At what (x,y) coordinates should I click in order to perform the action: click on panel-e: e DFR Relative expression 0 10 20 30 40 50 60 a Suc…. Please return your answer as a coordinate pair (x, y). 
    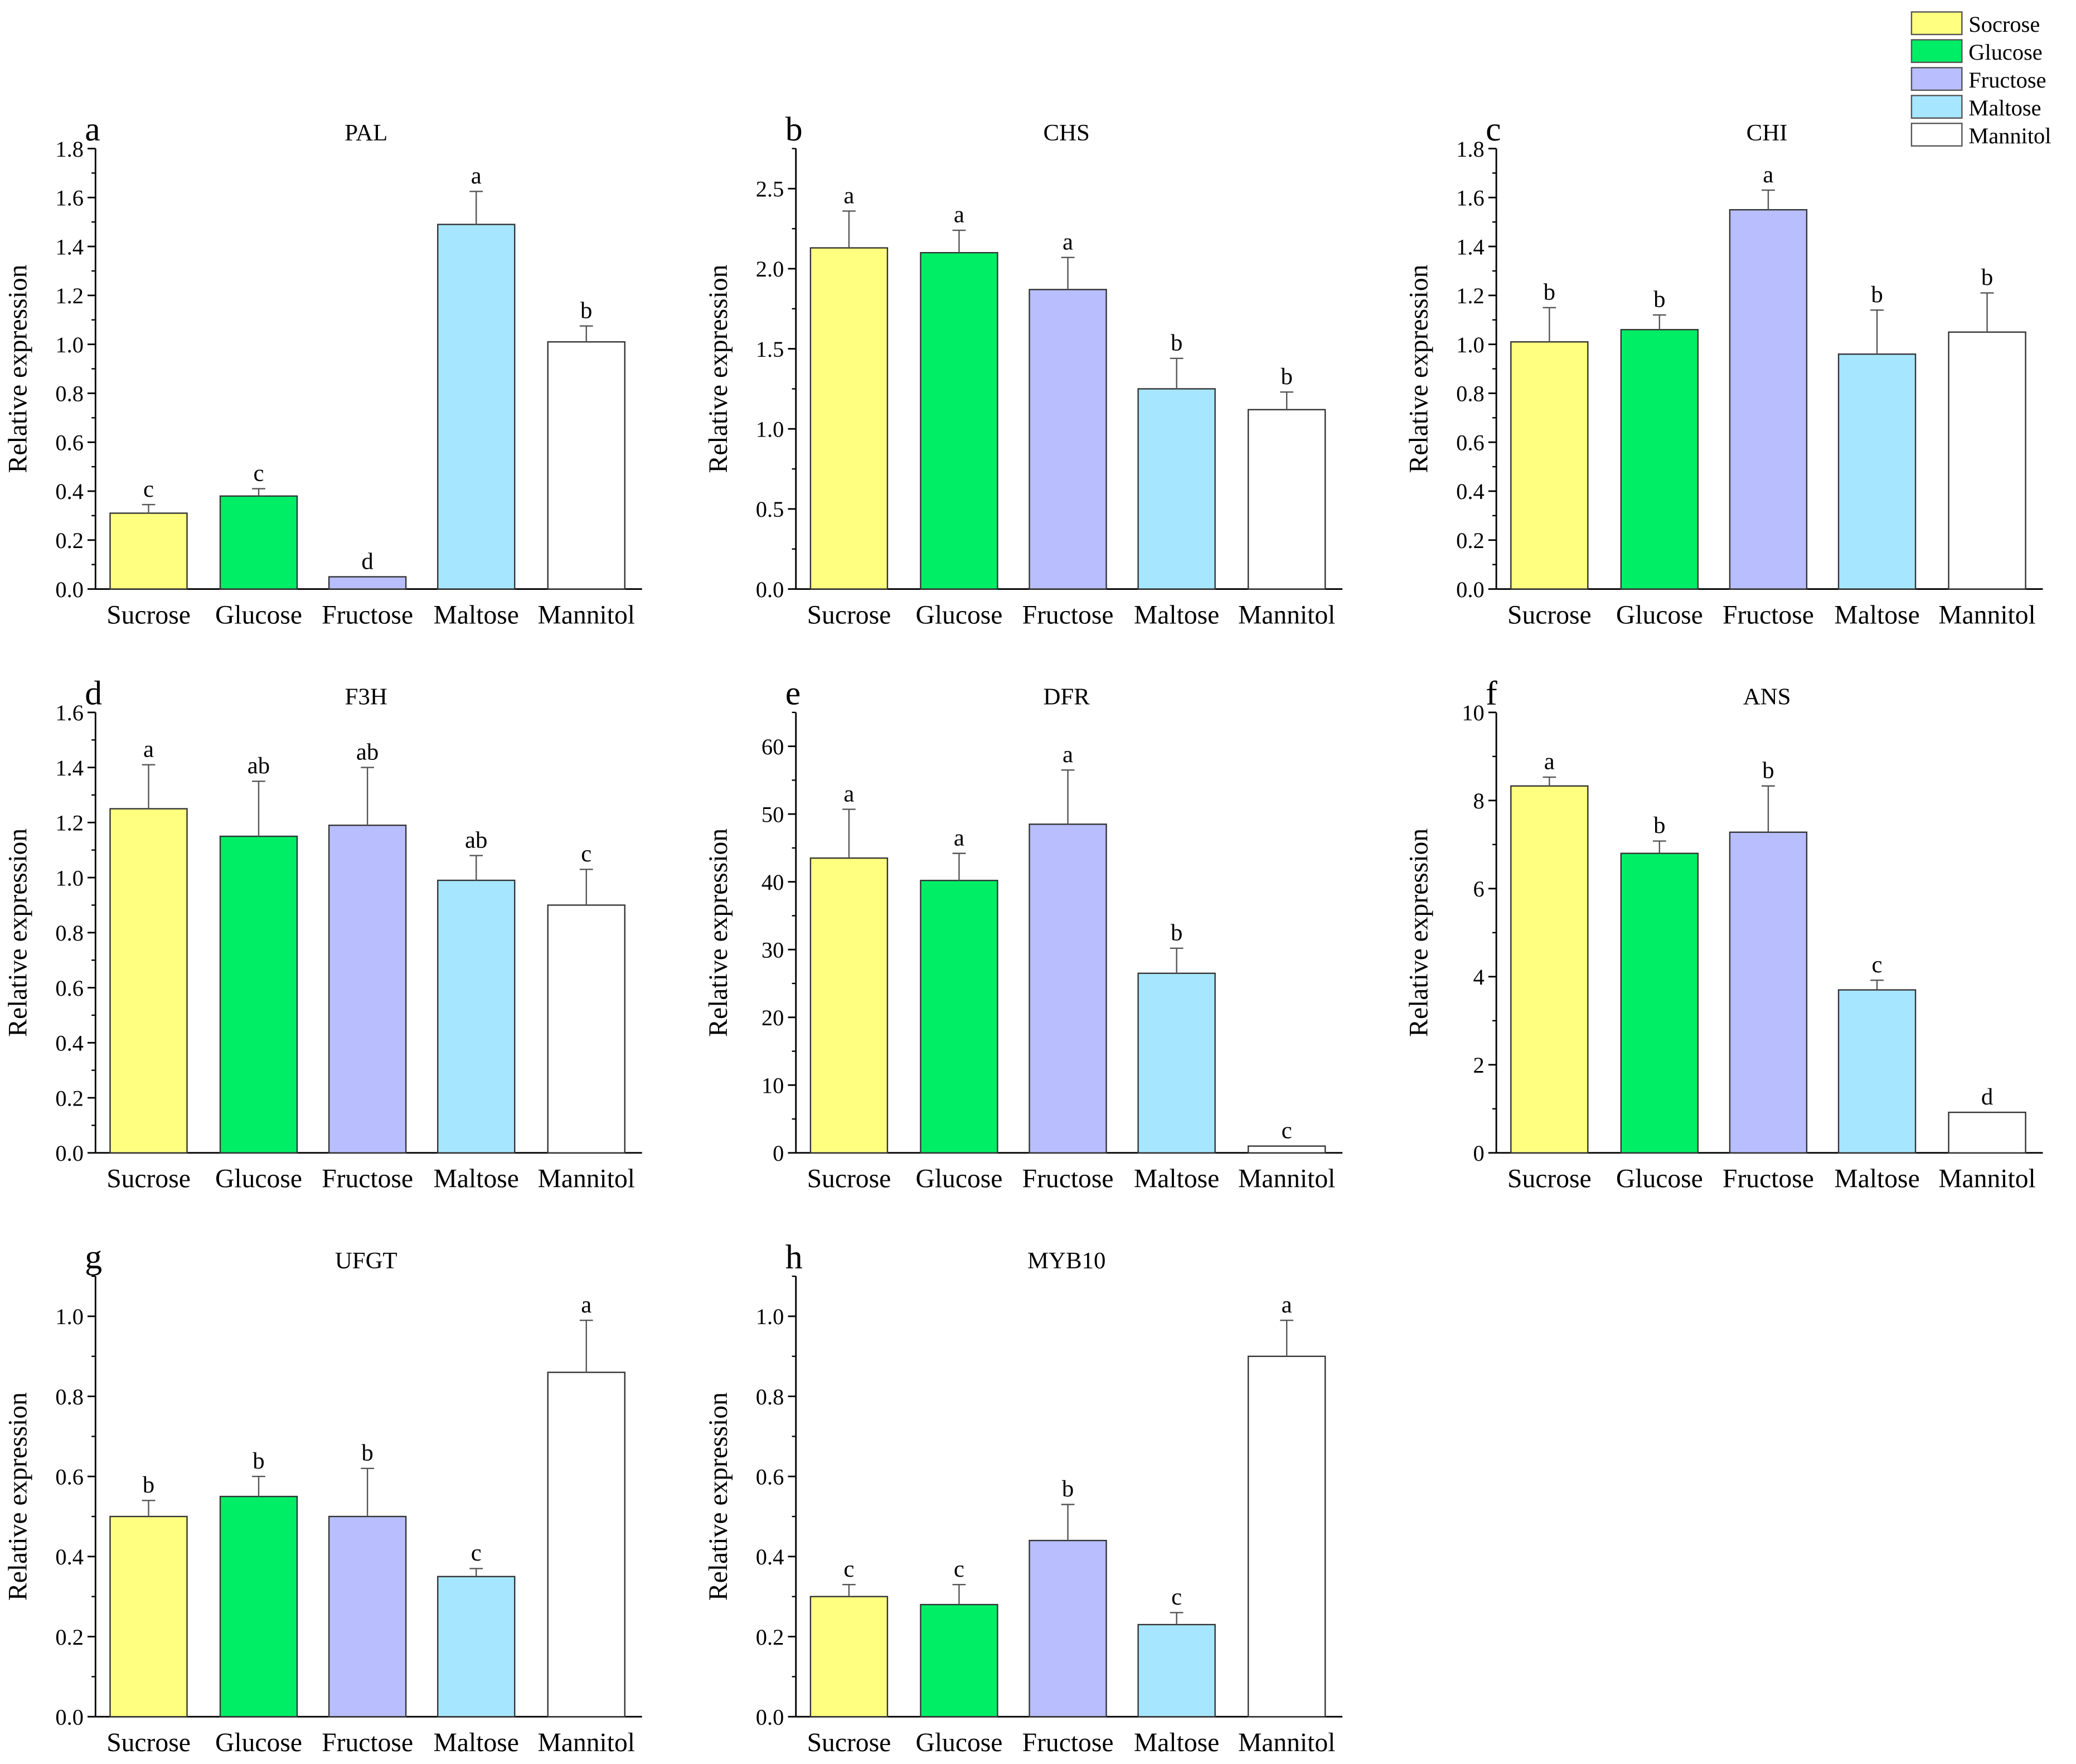
    Looking at the image, I should click on (1023, 934).